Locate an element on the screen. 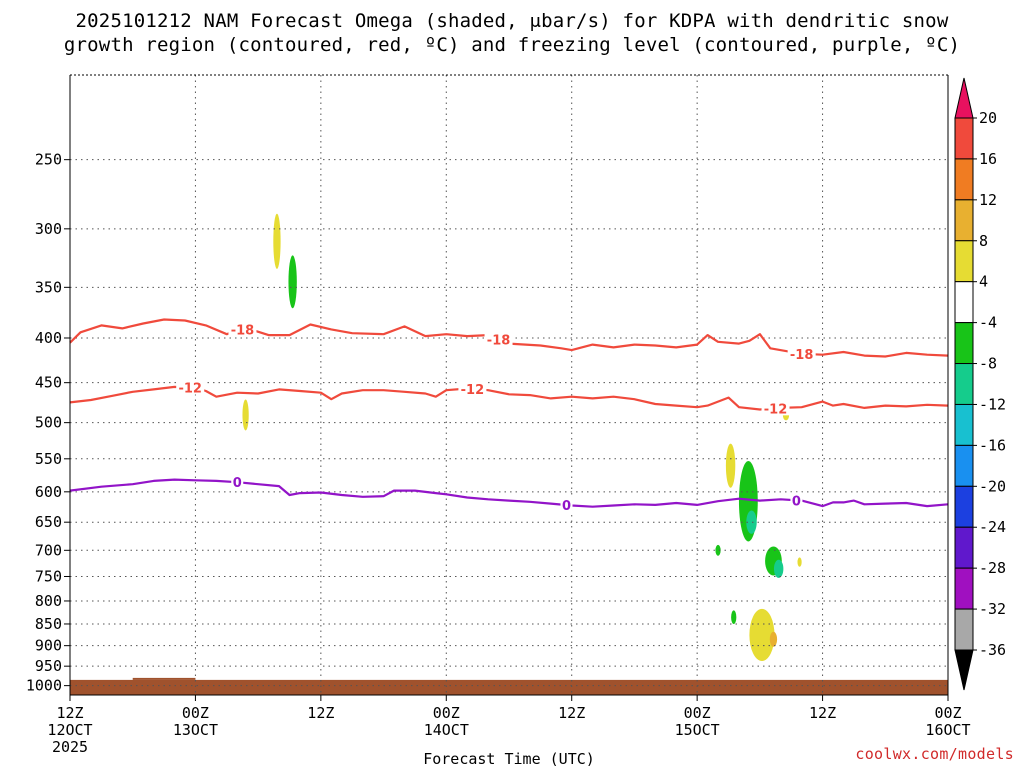 The image size is (1024, 768). colorbar-label: -32 is located at coordinates (992, 609).